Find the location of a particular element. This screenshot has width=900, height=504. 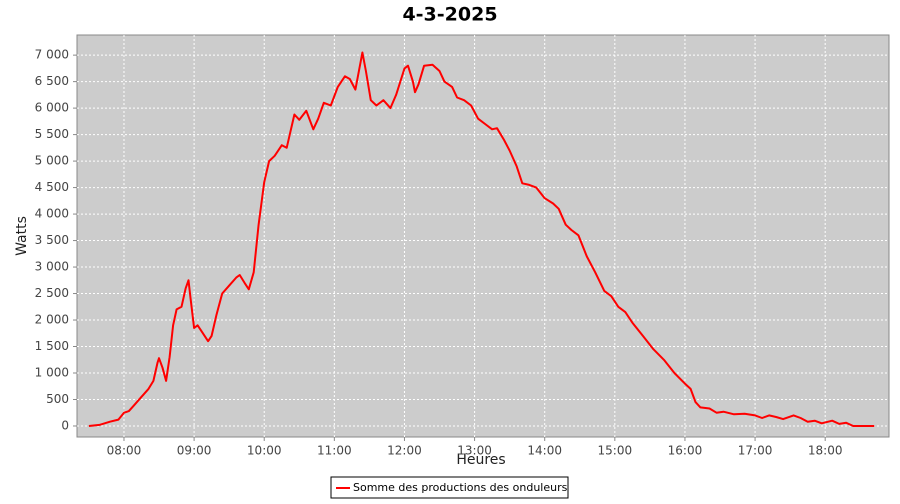

y-axis-label: Watts is located at coordinates (22, 236).